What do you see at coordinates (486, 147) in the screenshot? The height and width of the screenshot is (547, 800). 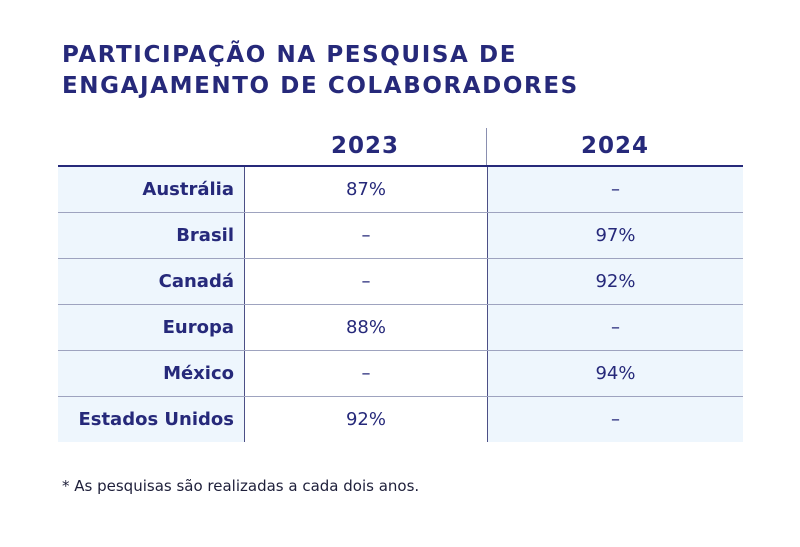 I see `header-divider` at bounding box center [486, 147].